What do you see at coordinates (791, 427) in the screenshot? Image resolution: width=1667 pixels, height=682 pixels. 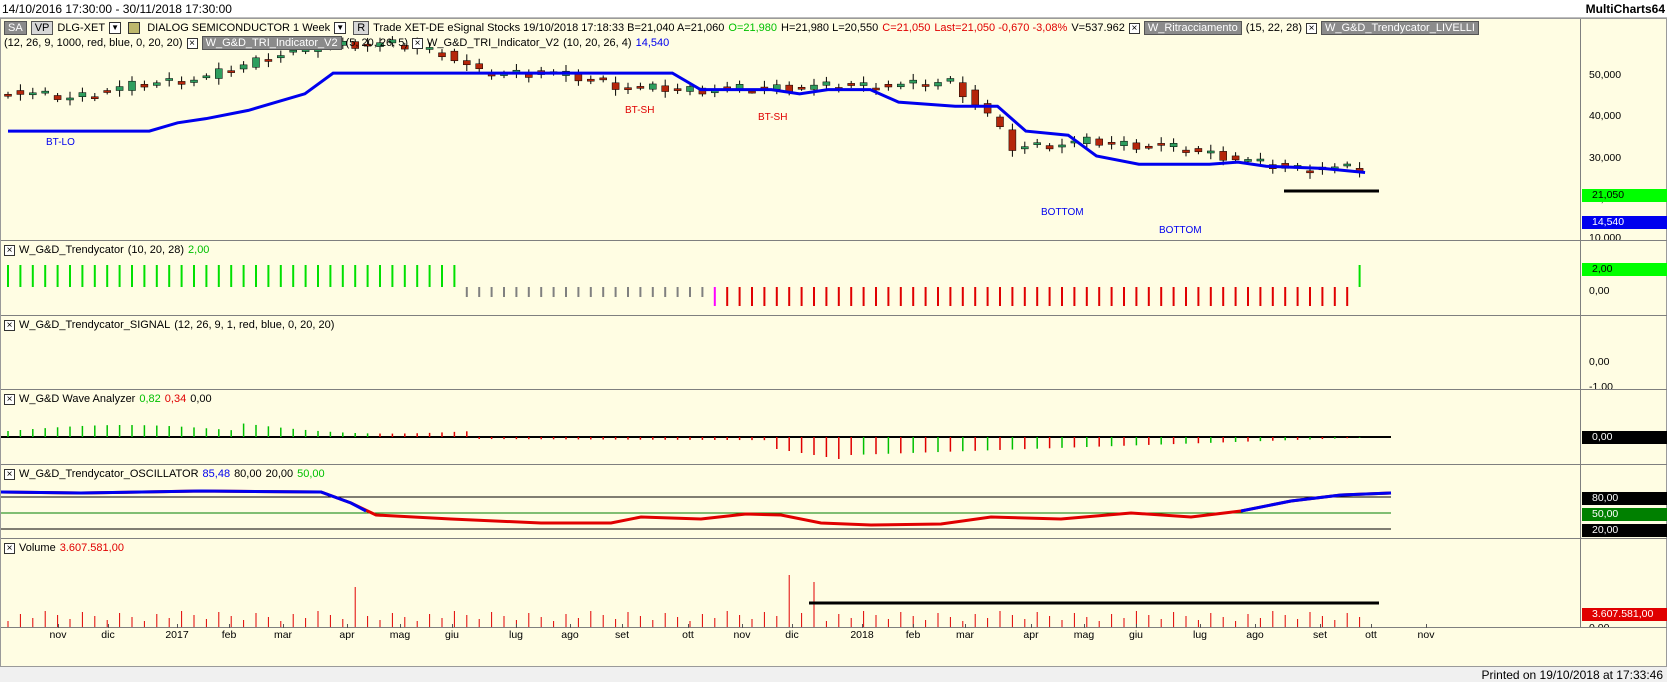 I see `wave-plot-area` at bounding box center [791, 427].